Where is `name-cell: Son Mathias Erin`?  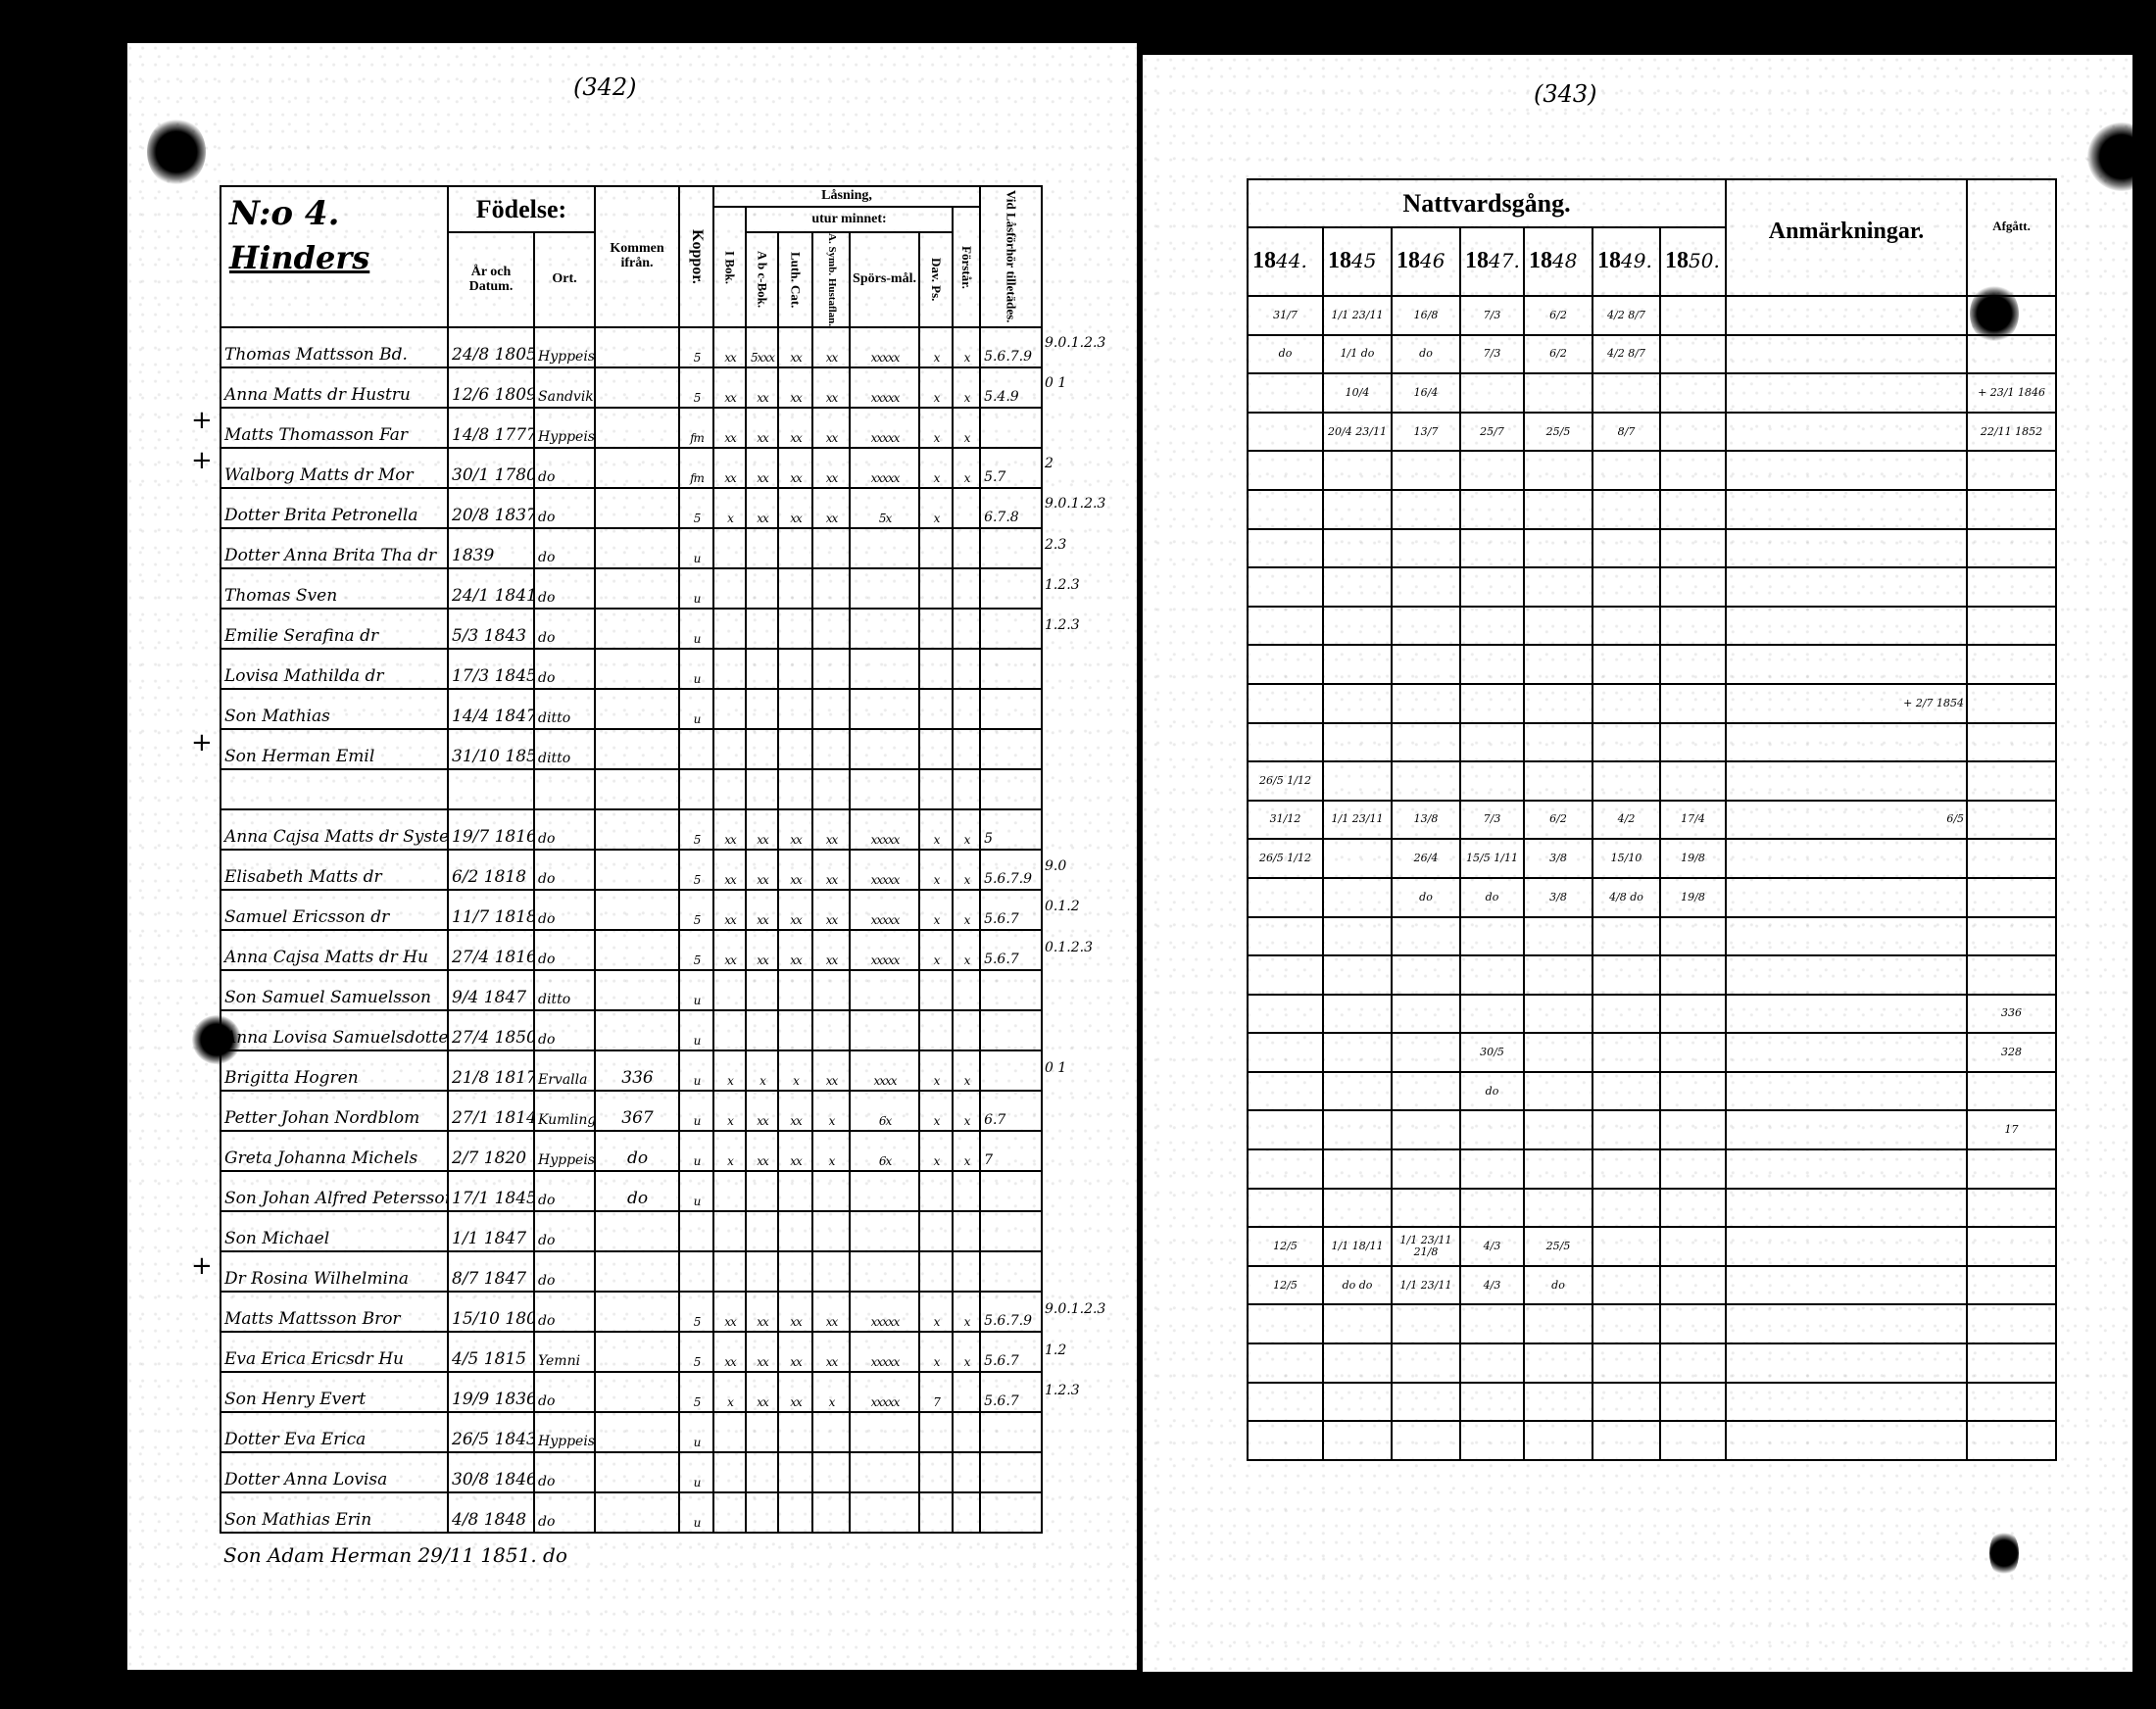
name-cell: Son Mathias Erin is located at coordinates (334, 1513).